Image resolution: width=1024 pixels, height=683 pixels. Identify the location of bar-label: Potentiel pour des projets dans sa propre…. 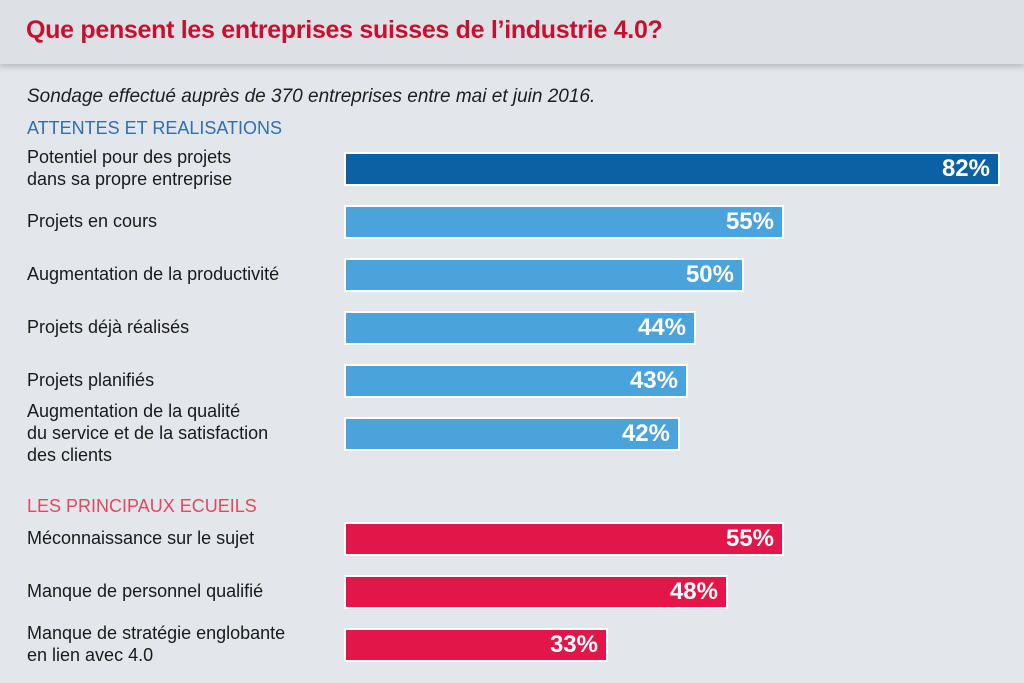
(182, 168).